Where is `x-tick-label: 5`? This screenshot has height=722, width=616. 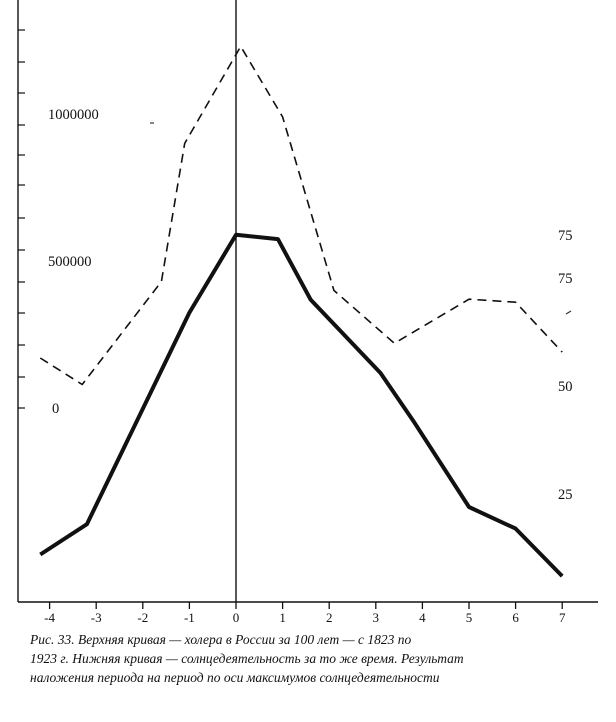
x-tick-label: 5 is located at coordinates (469, 617).